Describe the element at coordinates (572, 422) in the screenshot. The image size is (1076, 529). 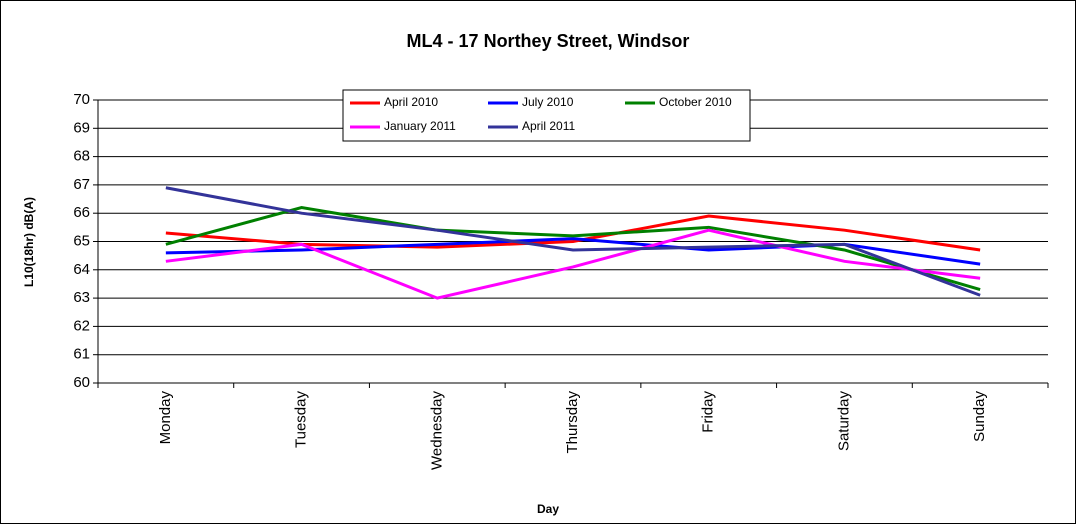
I see `x-tick-label: Thursday` at that location.